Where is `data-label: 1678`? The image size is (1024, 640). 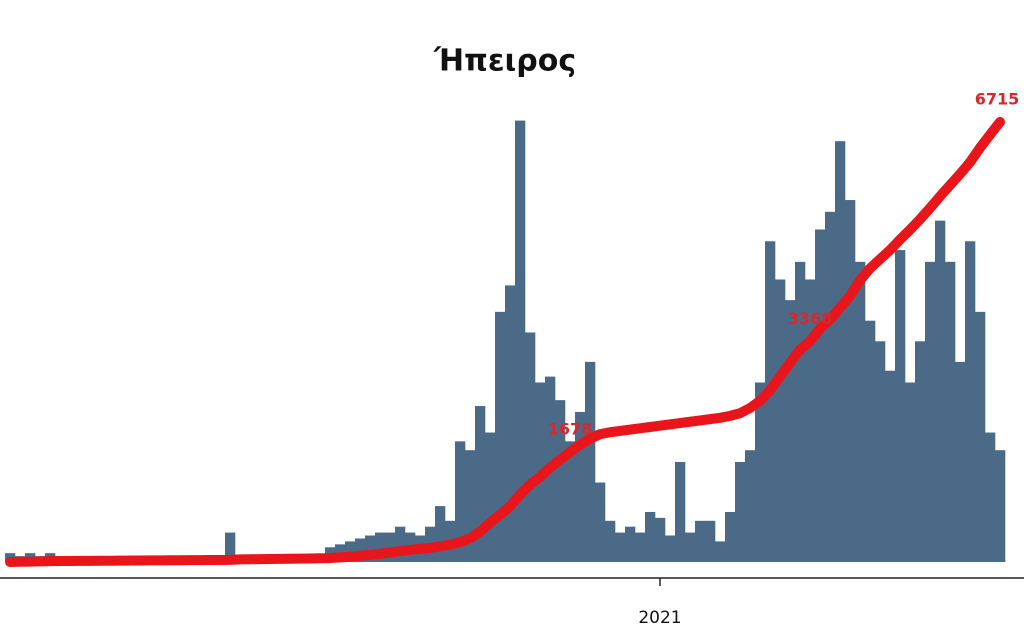
data-label: 1678 is located at coordinates (570, 429).